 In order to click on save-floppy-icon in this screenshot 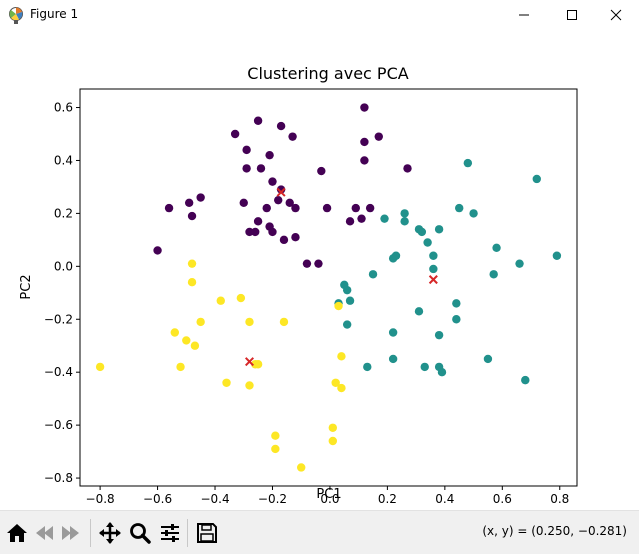, I will do `click(207, 533)`.